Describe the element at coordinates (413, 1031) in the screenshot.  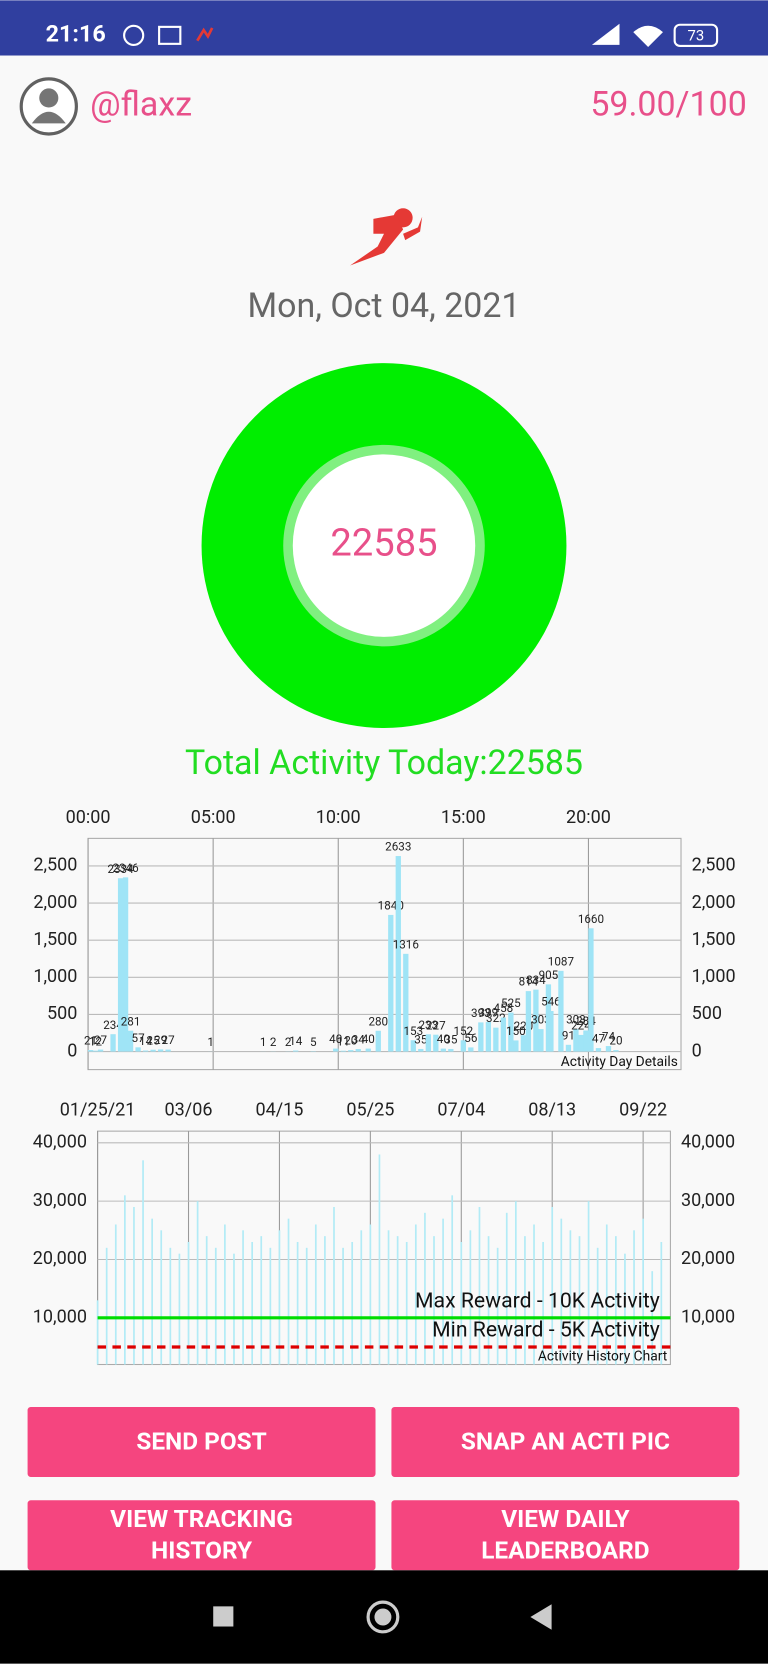
I see `data-label: 153` at that location.